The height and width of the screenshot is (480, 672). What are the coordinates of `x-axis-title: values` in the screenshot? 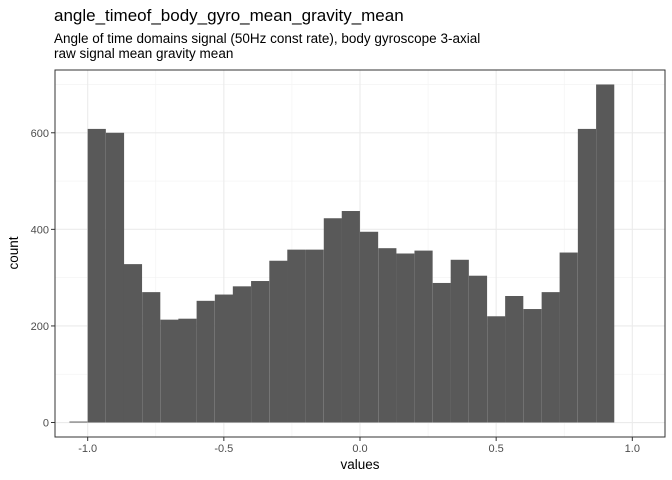 It's located at (359, 464).